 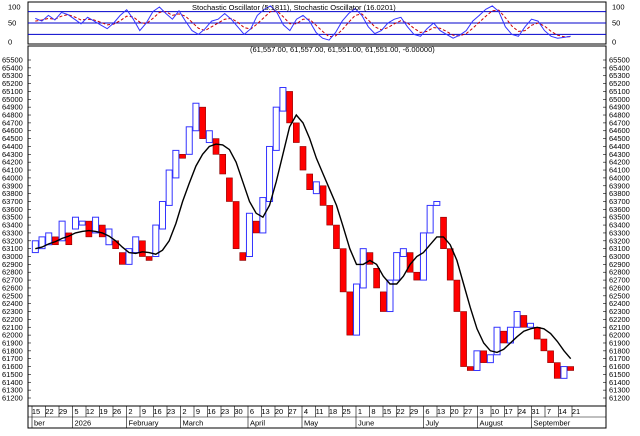 I want to click on x-tick-label: 20, so click(x=454, y=411).